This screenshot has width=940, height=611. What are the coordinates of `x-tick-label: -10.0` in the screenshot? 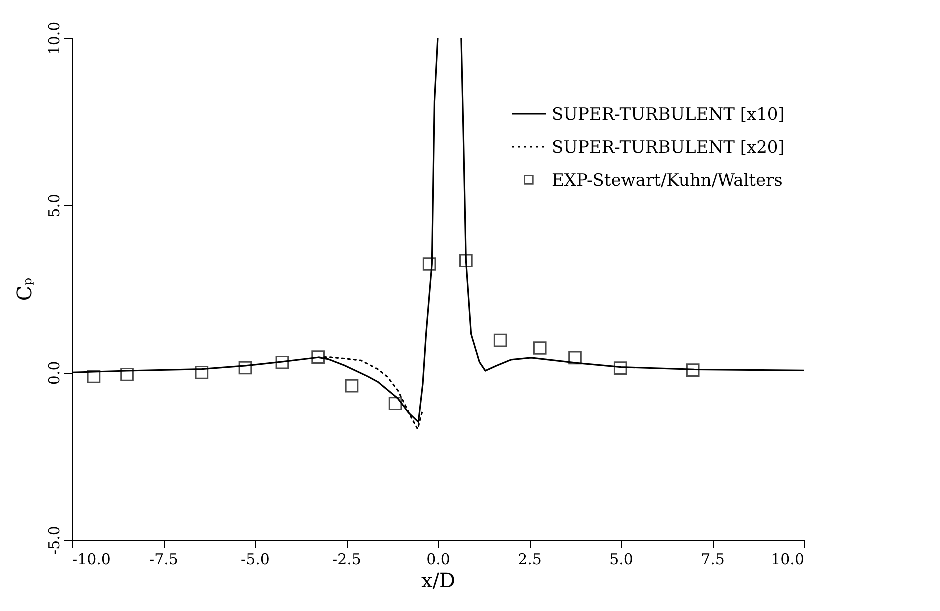 It's located at (91, 559).